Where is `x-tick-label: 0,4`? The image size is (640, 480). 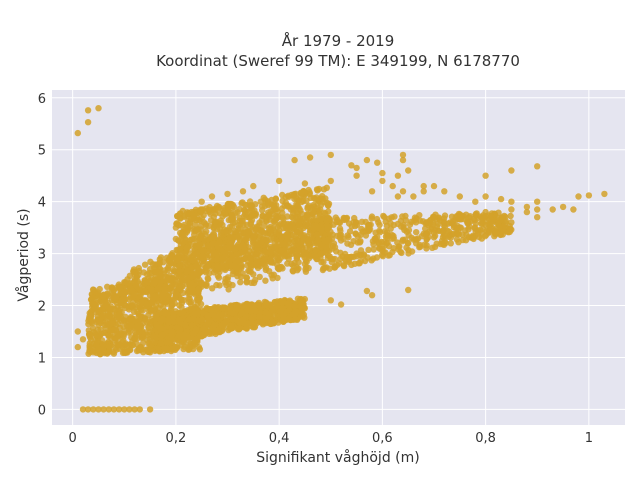
x-tick-label: 0,4 is located at coordinates (279, 438).